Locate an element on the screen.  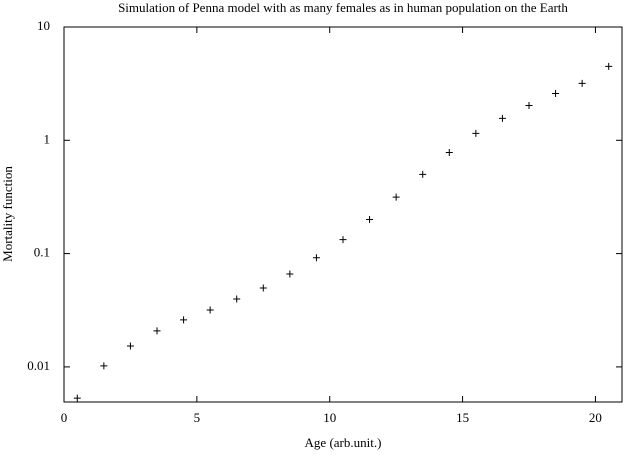
x-tick-label: 0 is located at coordinates (64, 417).